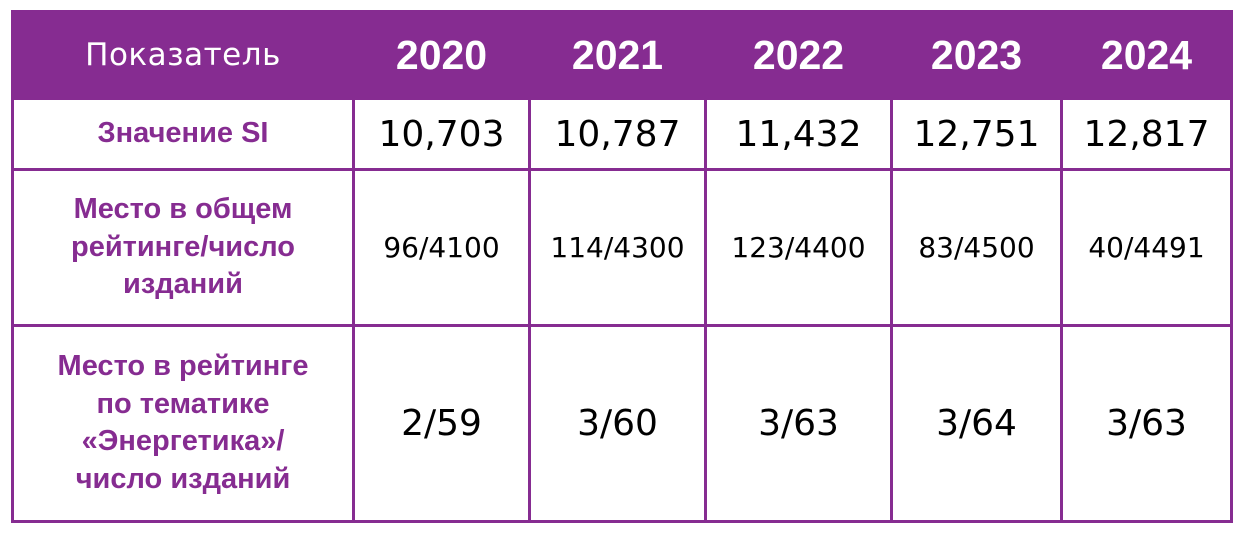  Describe the element at coordinates (976, 423) in the screenshot. I see `topic-rank-2023: 3/64` at that location.